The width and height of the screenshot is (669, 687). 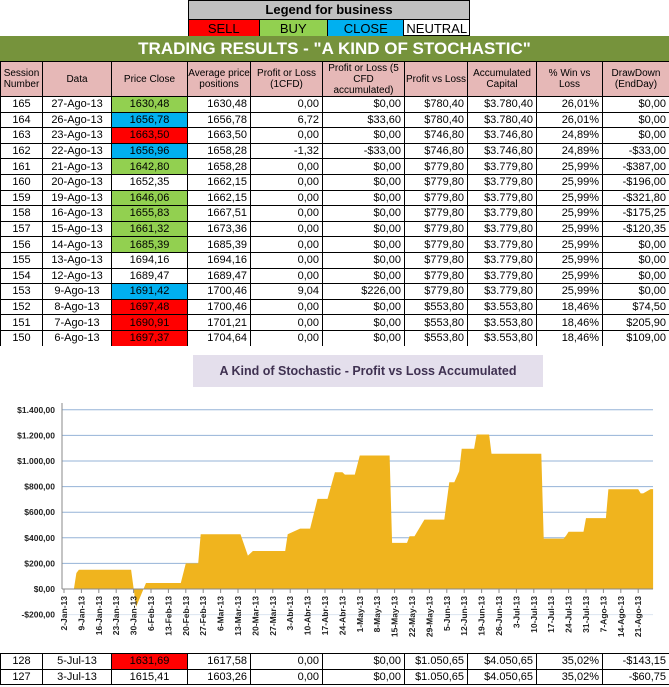 What do you see at coordinates (635, 677) in the screenshot?
I see `table-cell: -$60,75` at bounding box center [635, 677].